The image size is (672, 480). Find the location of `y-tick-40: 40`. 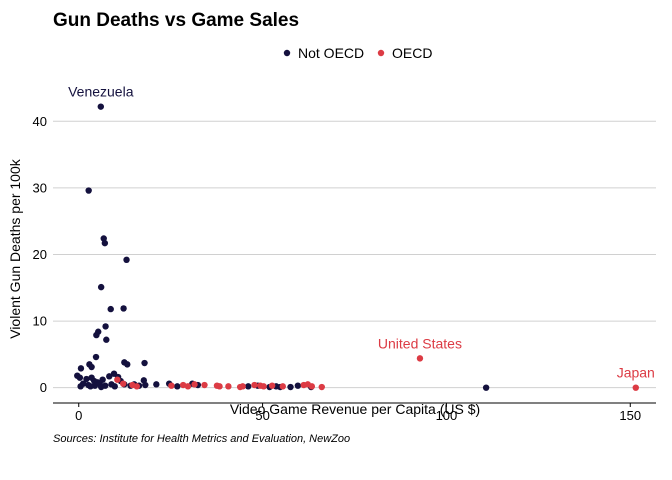

y-tick-40: 40 is located at coordinates (40, 121).